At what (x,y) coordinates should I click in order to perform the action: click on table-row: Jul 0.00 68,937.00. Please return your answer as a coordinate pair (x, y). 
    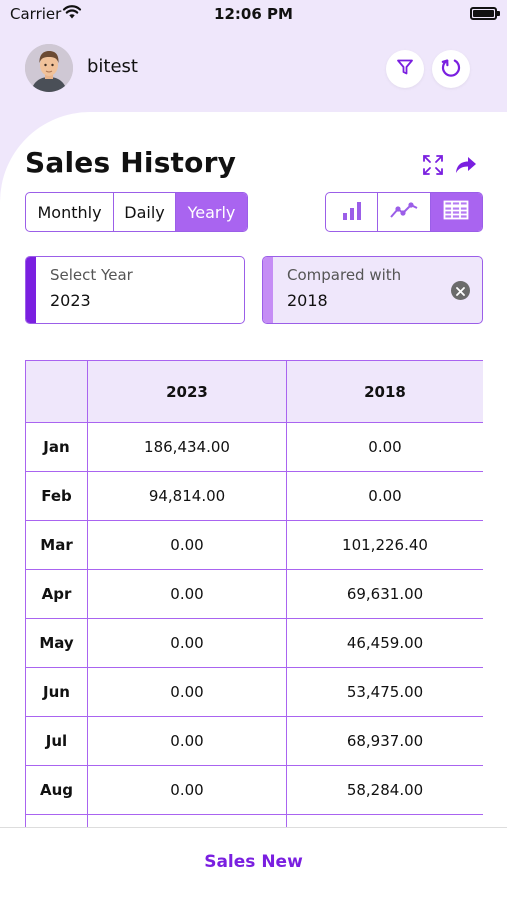
    Looking at the image, I should click on (254, 741).